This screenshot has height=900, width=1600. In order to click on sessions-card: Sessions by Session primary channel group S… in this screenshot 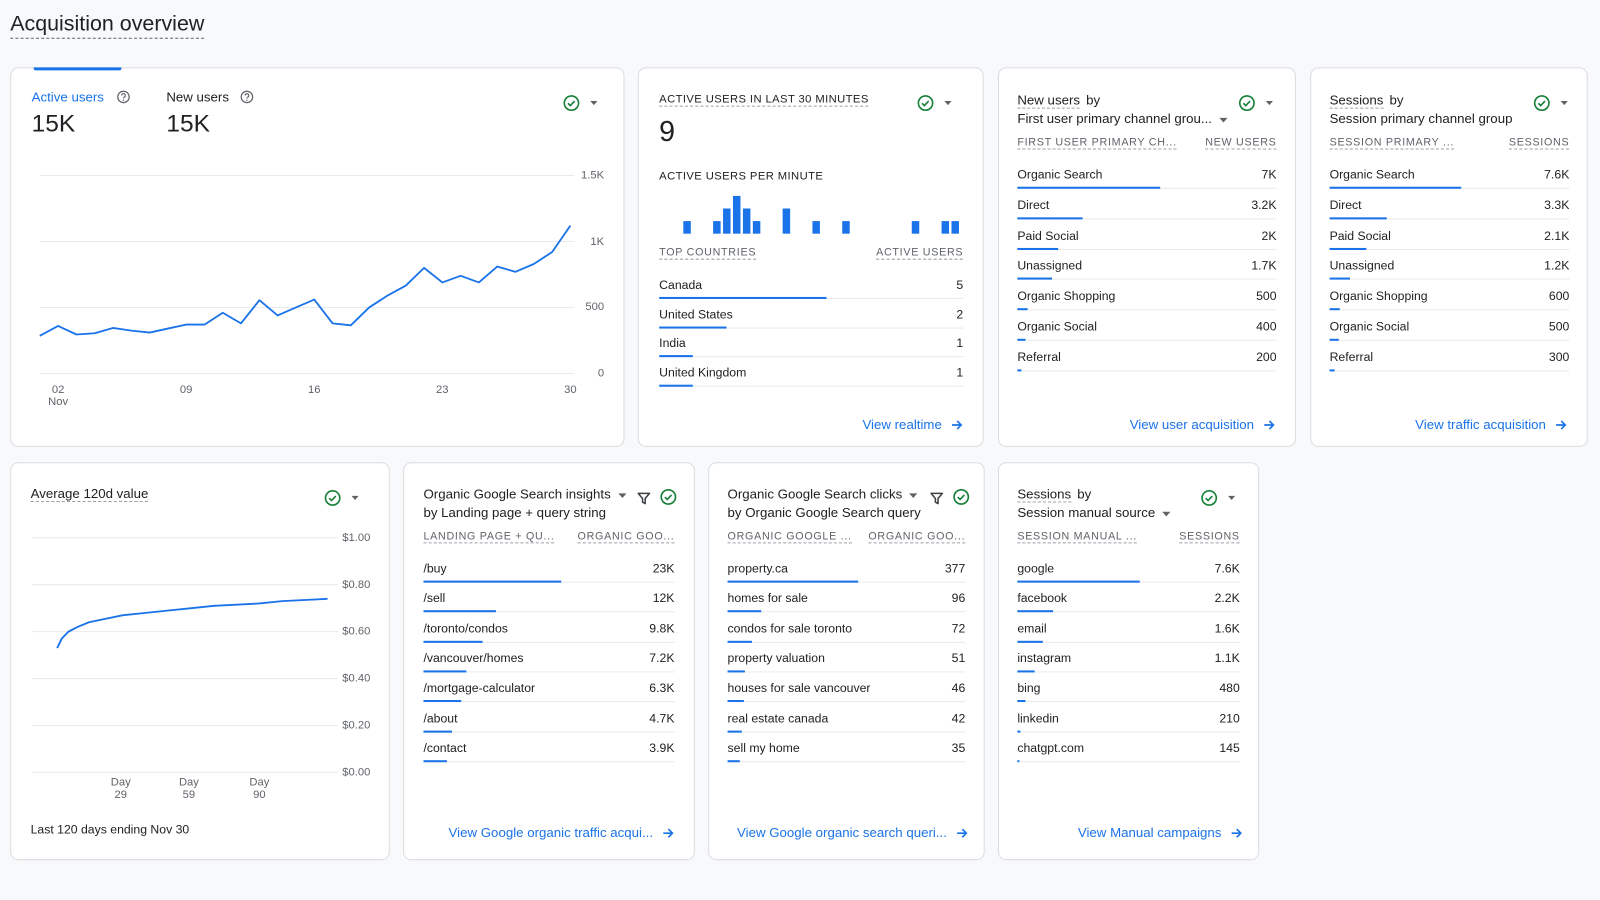, I will do `click(1449, 257)`.